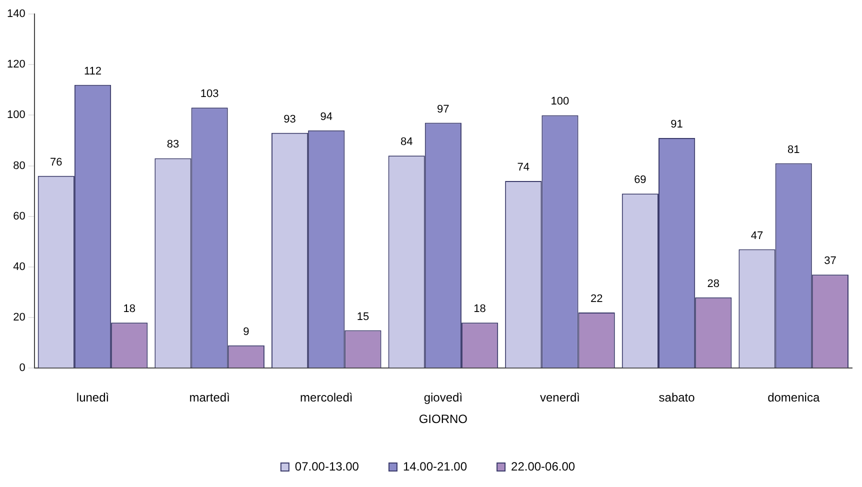  Describe the element at coordinates (757, 236) in the screenshot. I see `data-label: 47` at that location.